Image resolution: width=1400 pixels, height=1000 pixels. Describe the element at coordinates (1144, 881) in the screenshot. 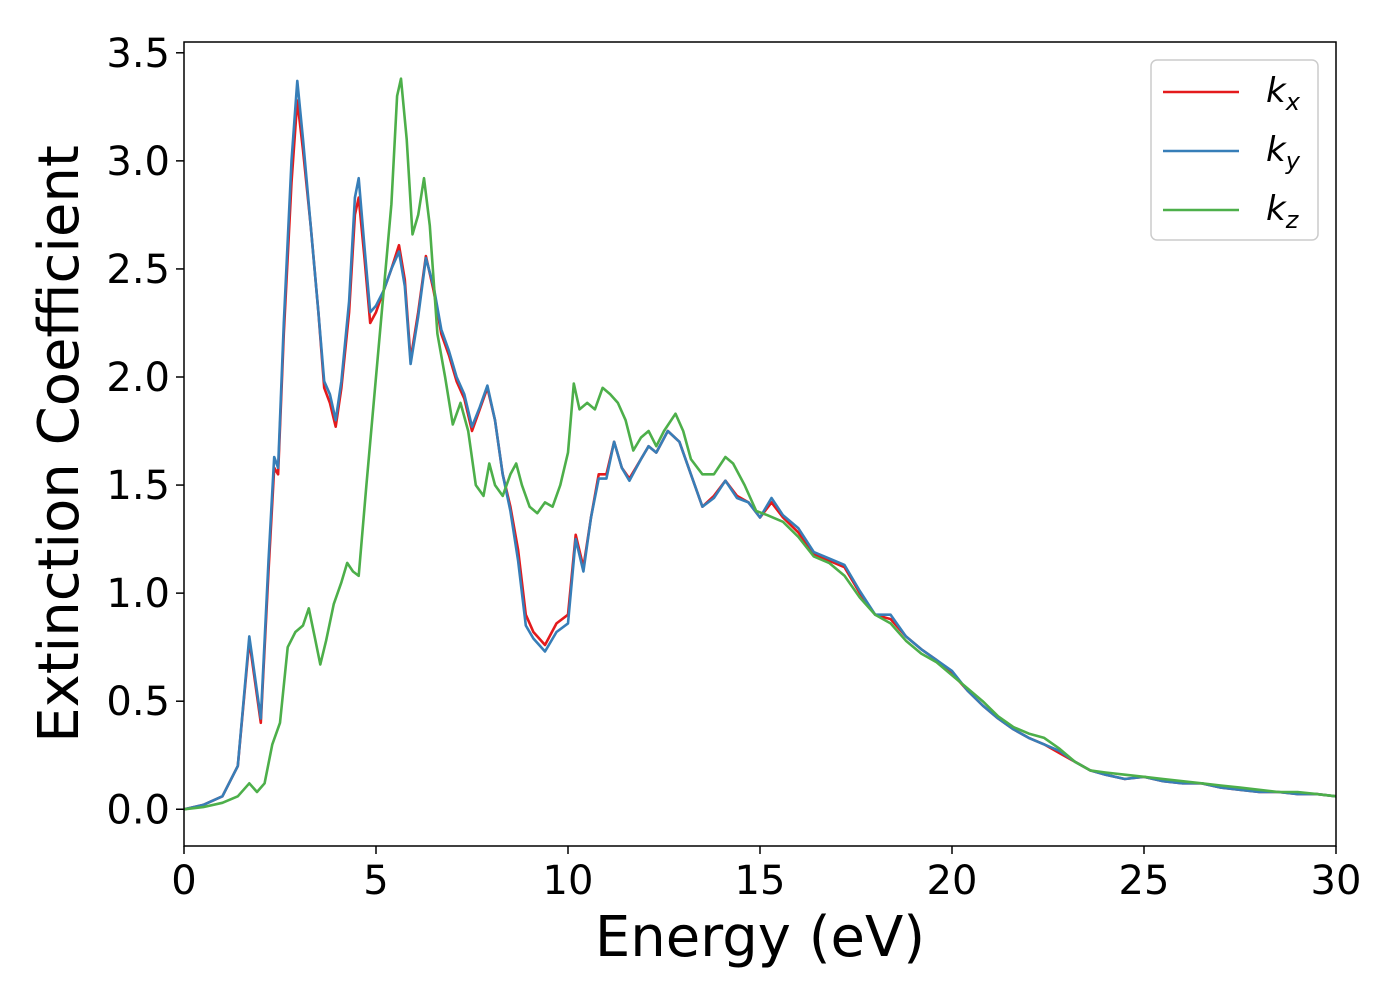

I see `x-tick-label: 25` at that location.